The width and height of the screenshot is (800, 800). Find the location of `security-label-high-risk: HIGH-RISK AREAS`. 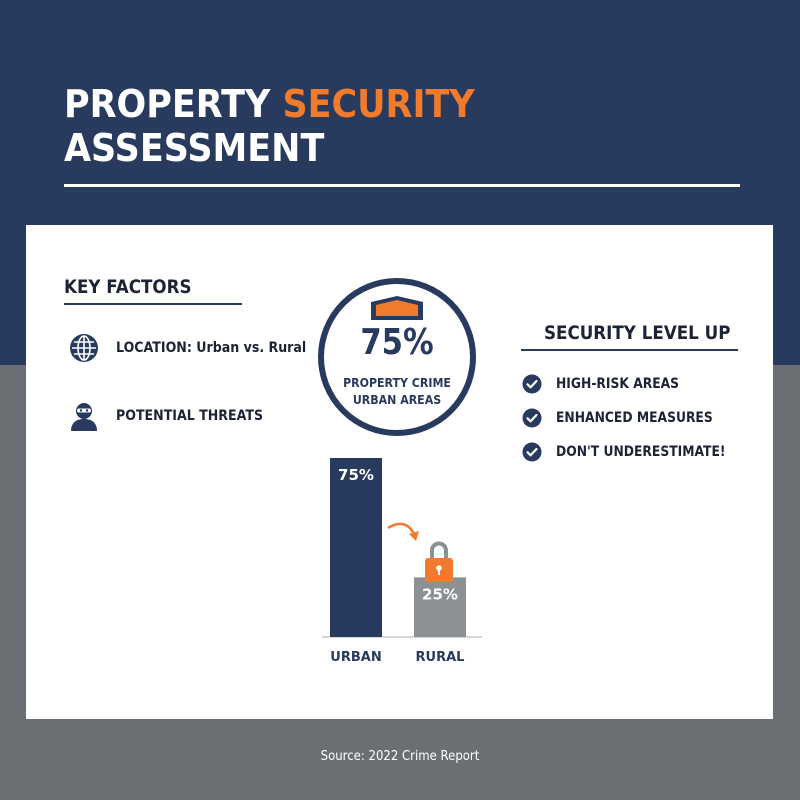

security-label-high-risk: HIGH-RISK AREAS is located at coordinates (618, 384).